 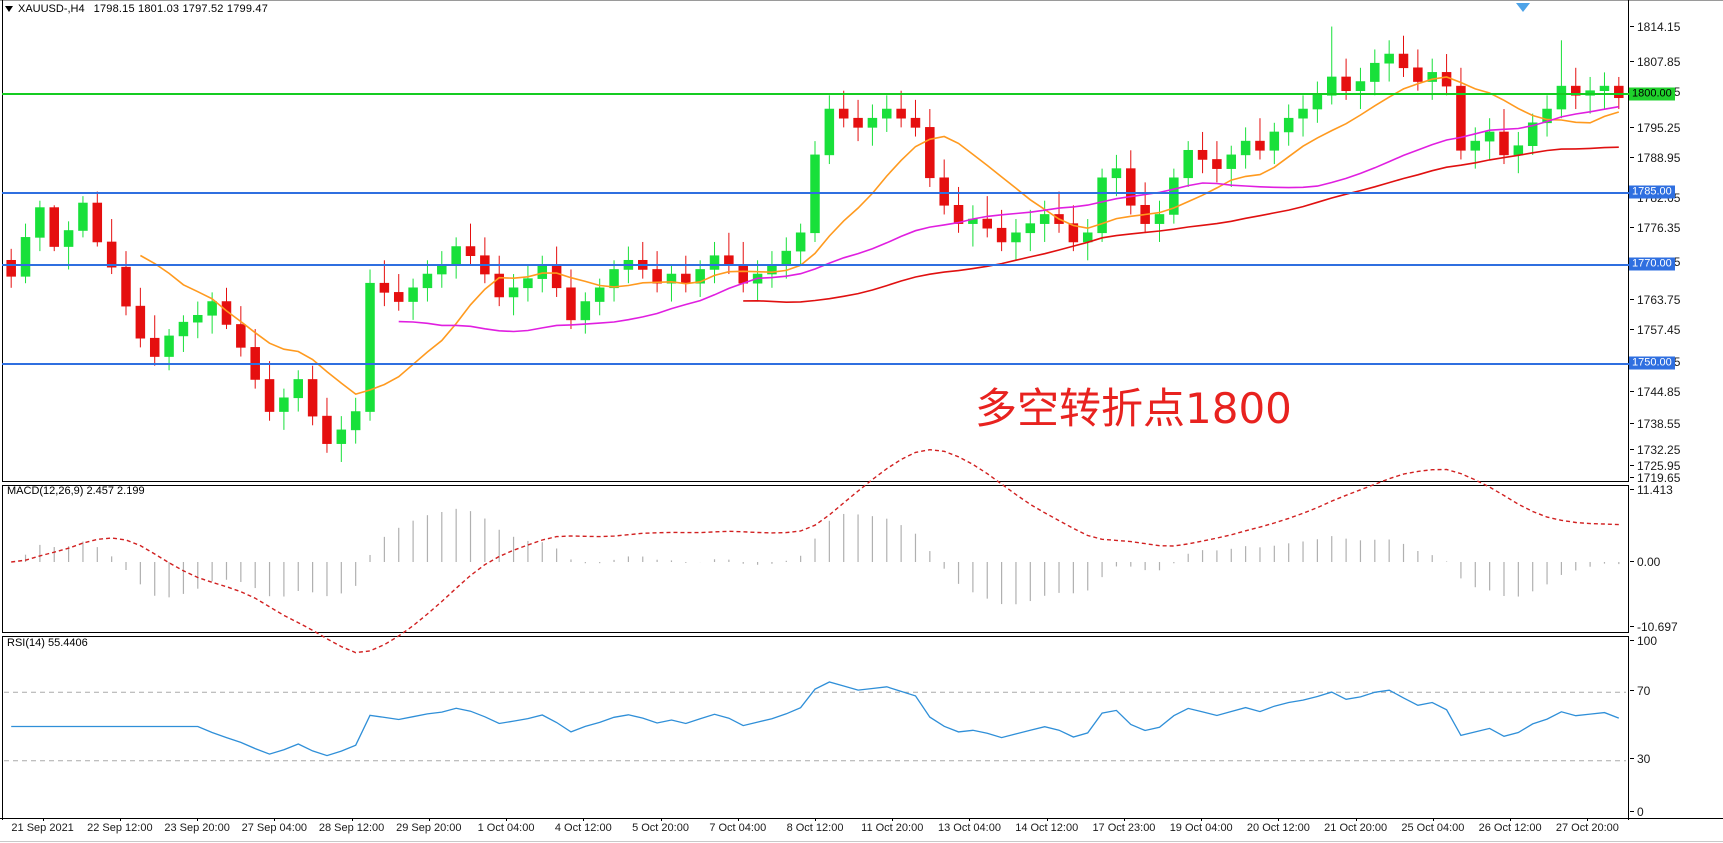 What do you see at coordinates (1652, 94) in the screenshot?
I see `price-level-tag: 1800.00` at bounding box center [1652, 94].